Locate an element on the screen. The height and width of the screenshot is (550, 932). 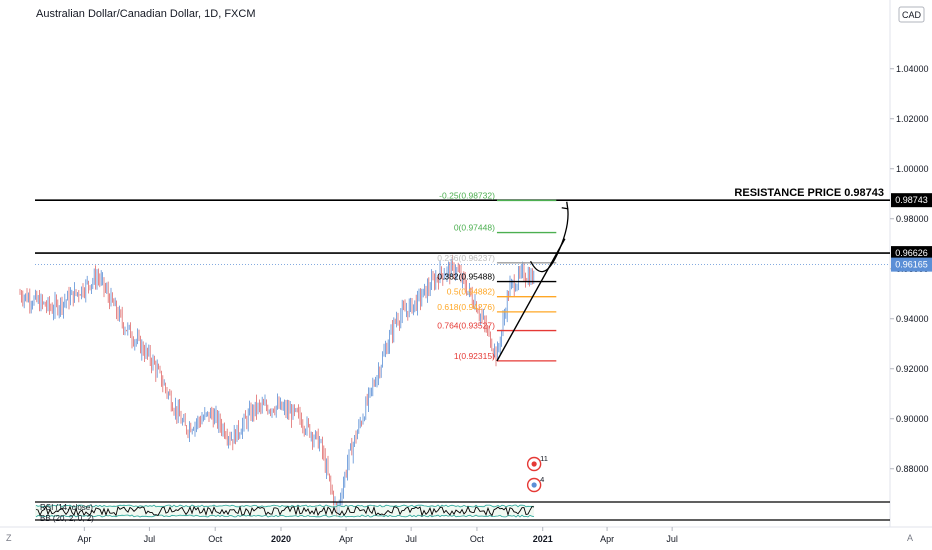
projection-curve is located at coordinates (549, 240).